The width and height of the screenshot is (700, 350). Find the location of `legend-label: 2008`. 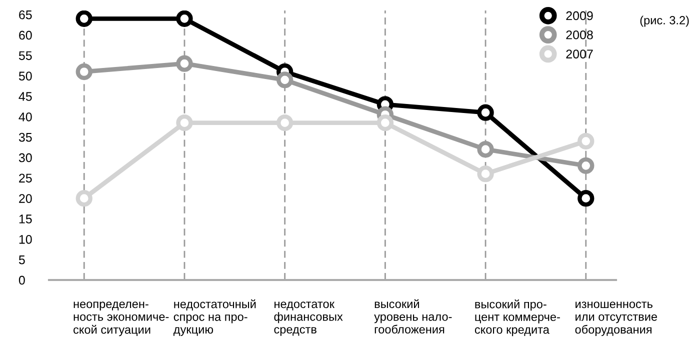

legend-label: 2008 is located at coordinates (579, 35).